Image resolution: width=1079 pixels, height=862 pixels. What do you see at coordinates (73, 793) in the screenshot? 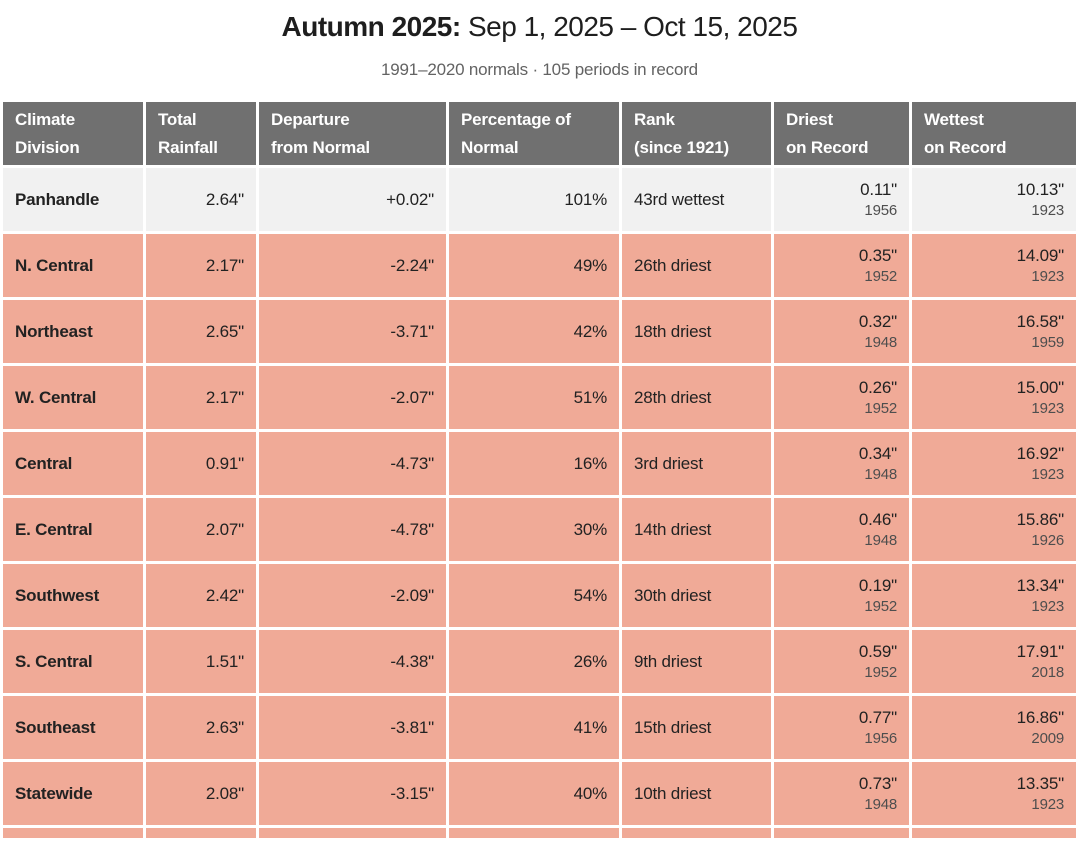
I see `cell-climate-division: Statewide` at bounding box center [73, 793].